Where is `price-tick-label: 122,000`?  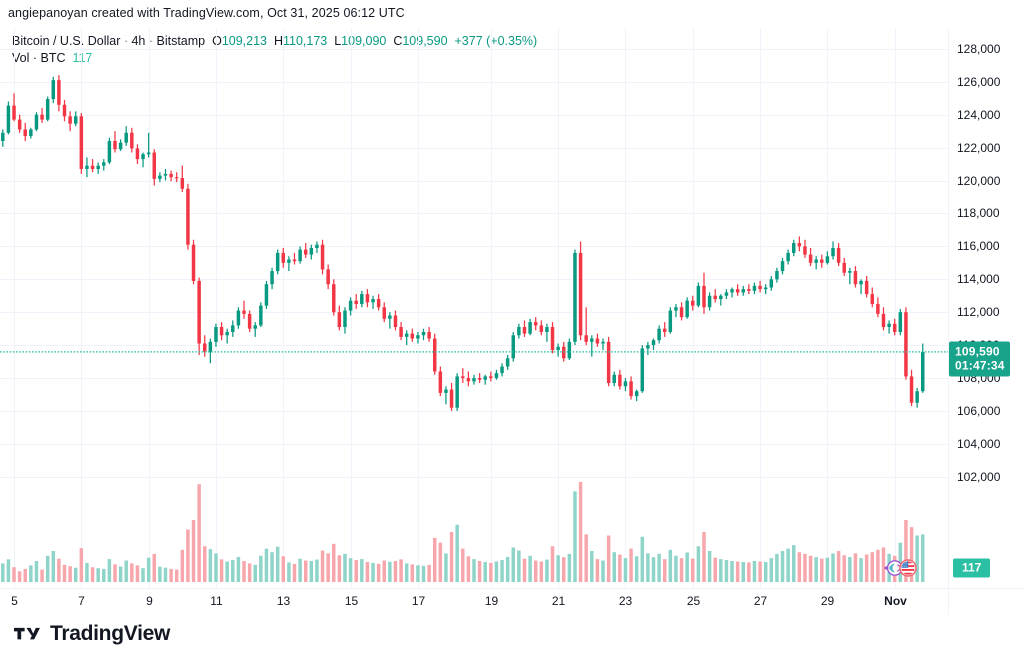
price-tick-label: 122,000 is located at coordinates (979, 147).